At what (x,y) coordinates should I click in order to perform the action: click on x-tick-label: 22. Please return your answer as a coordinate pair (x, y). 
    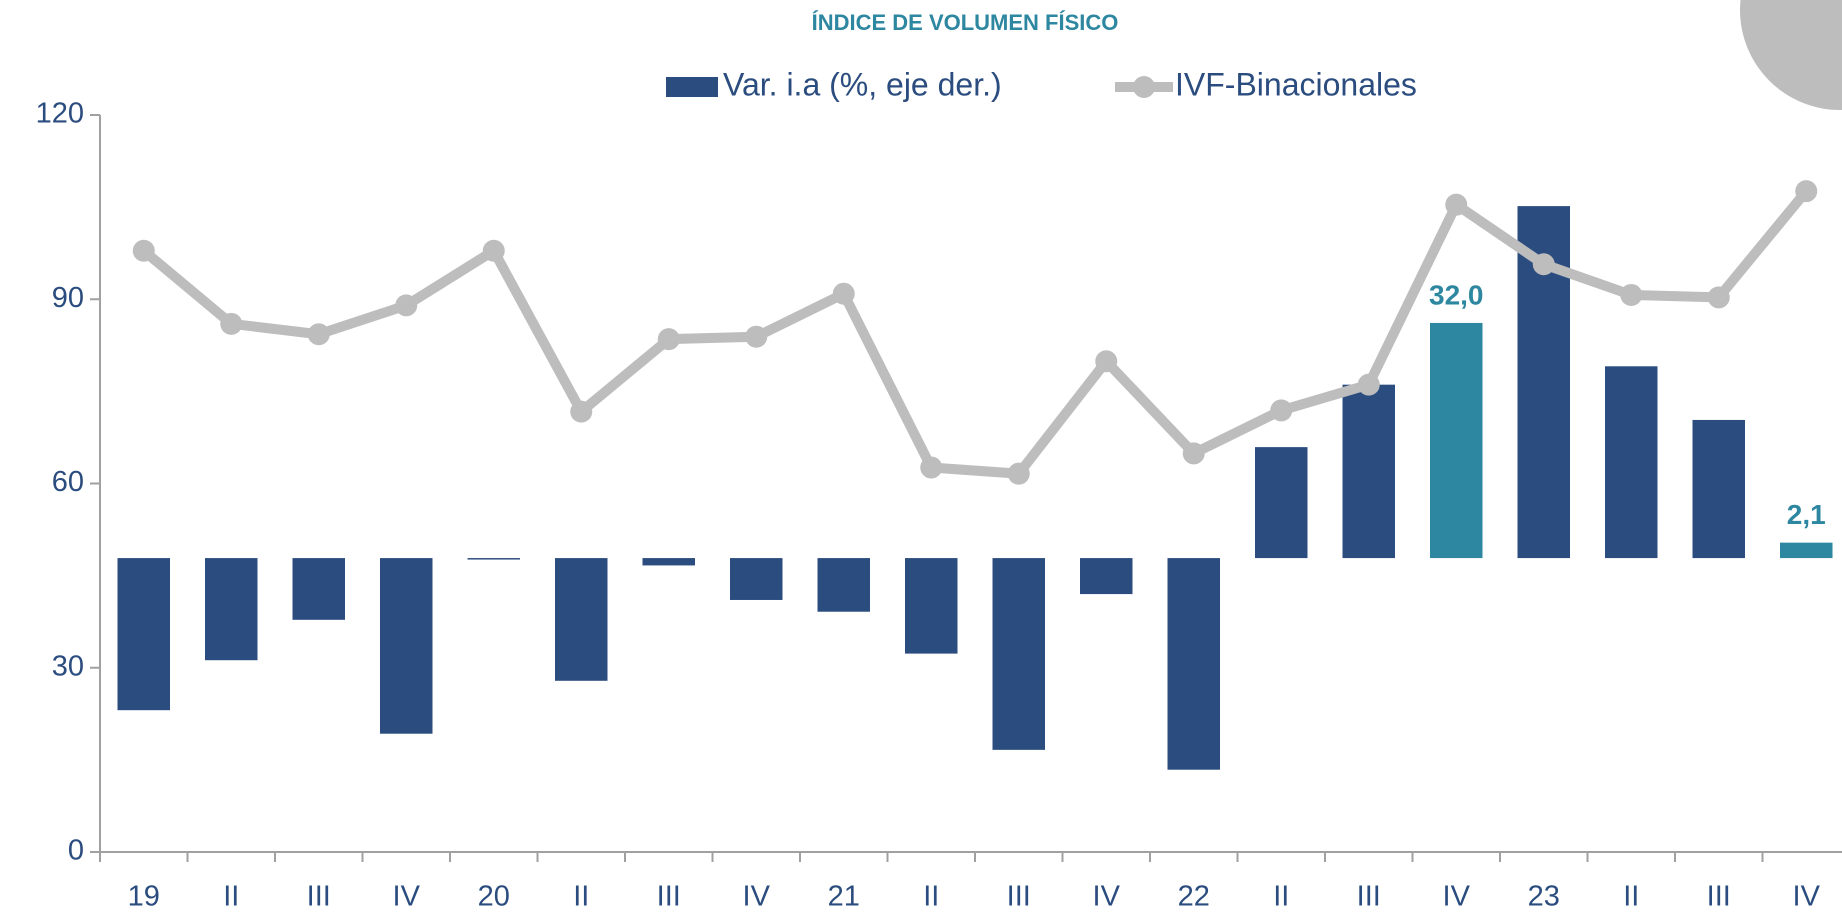
    Looking at the image, I should click on (1194, 897).